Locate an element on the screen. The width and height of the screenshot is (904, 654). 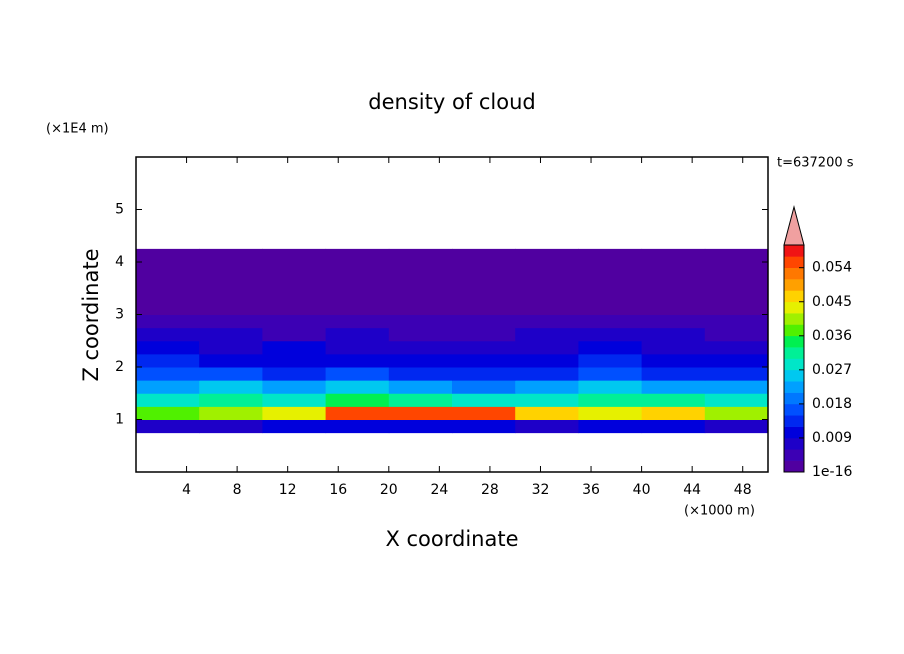
x-tick-label: 16 is located at coordinates (338, 490).